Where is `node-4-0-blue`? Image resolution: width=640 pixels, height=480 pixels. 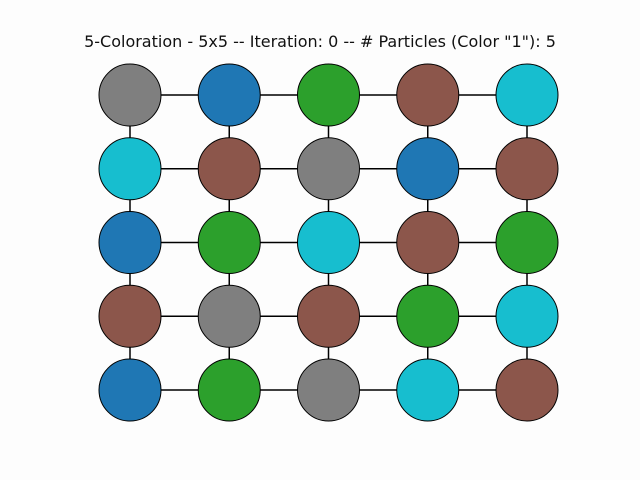 node-4-0-blue is located at coordinates (130, 390).